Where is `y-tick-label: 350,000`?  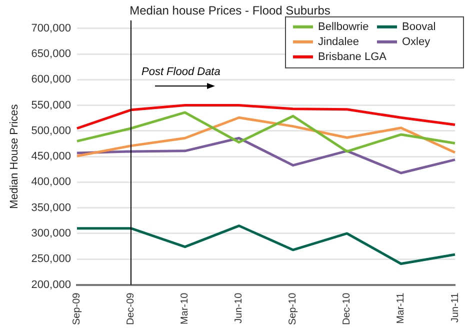 y-tick-label: 350,000 is located at coordinates (51, 208).